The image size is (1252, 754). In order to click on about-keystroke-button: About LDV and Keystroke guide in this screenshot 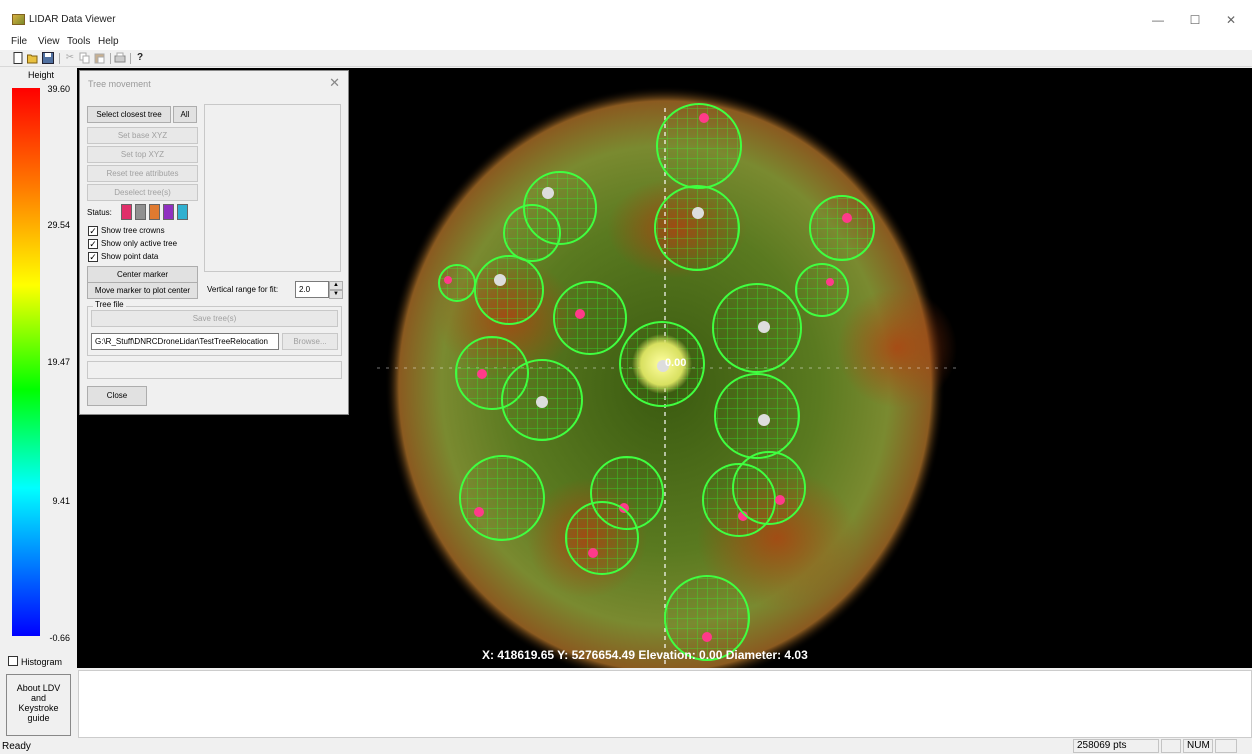, I will do `click(38, 705)`.